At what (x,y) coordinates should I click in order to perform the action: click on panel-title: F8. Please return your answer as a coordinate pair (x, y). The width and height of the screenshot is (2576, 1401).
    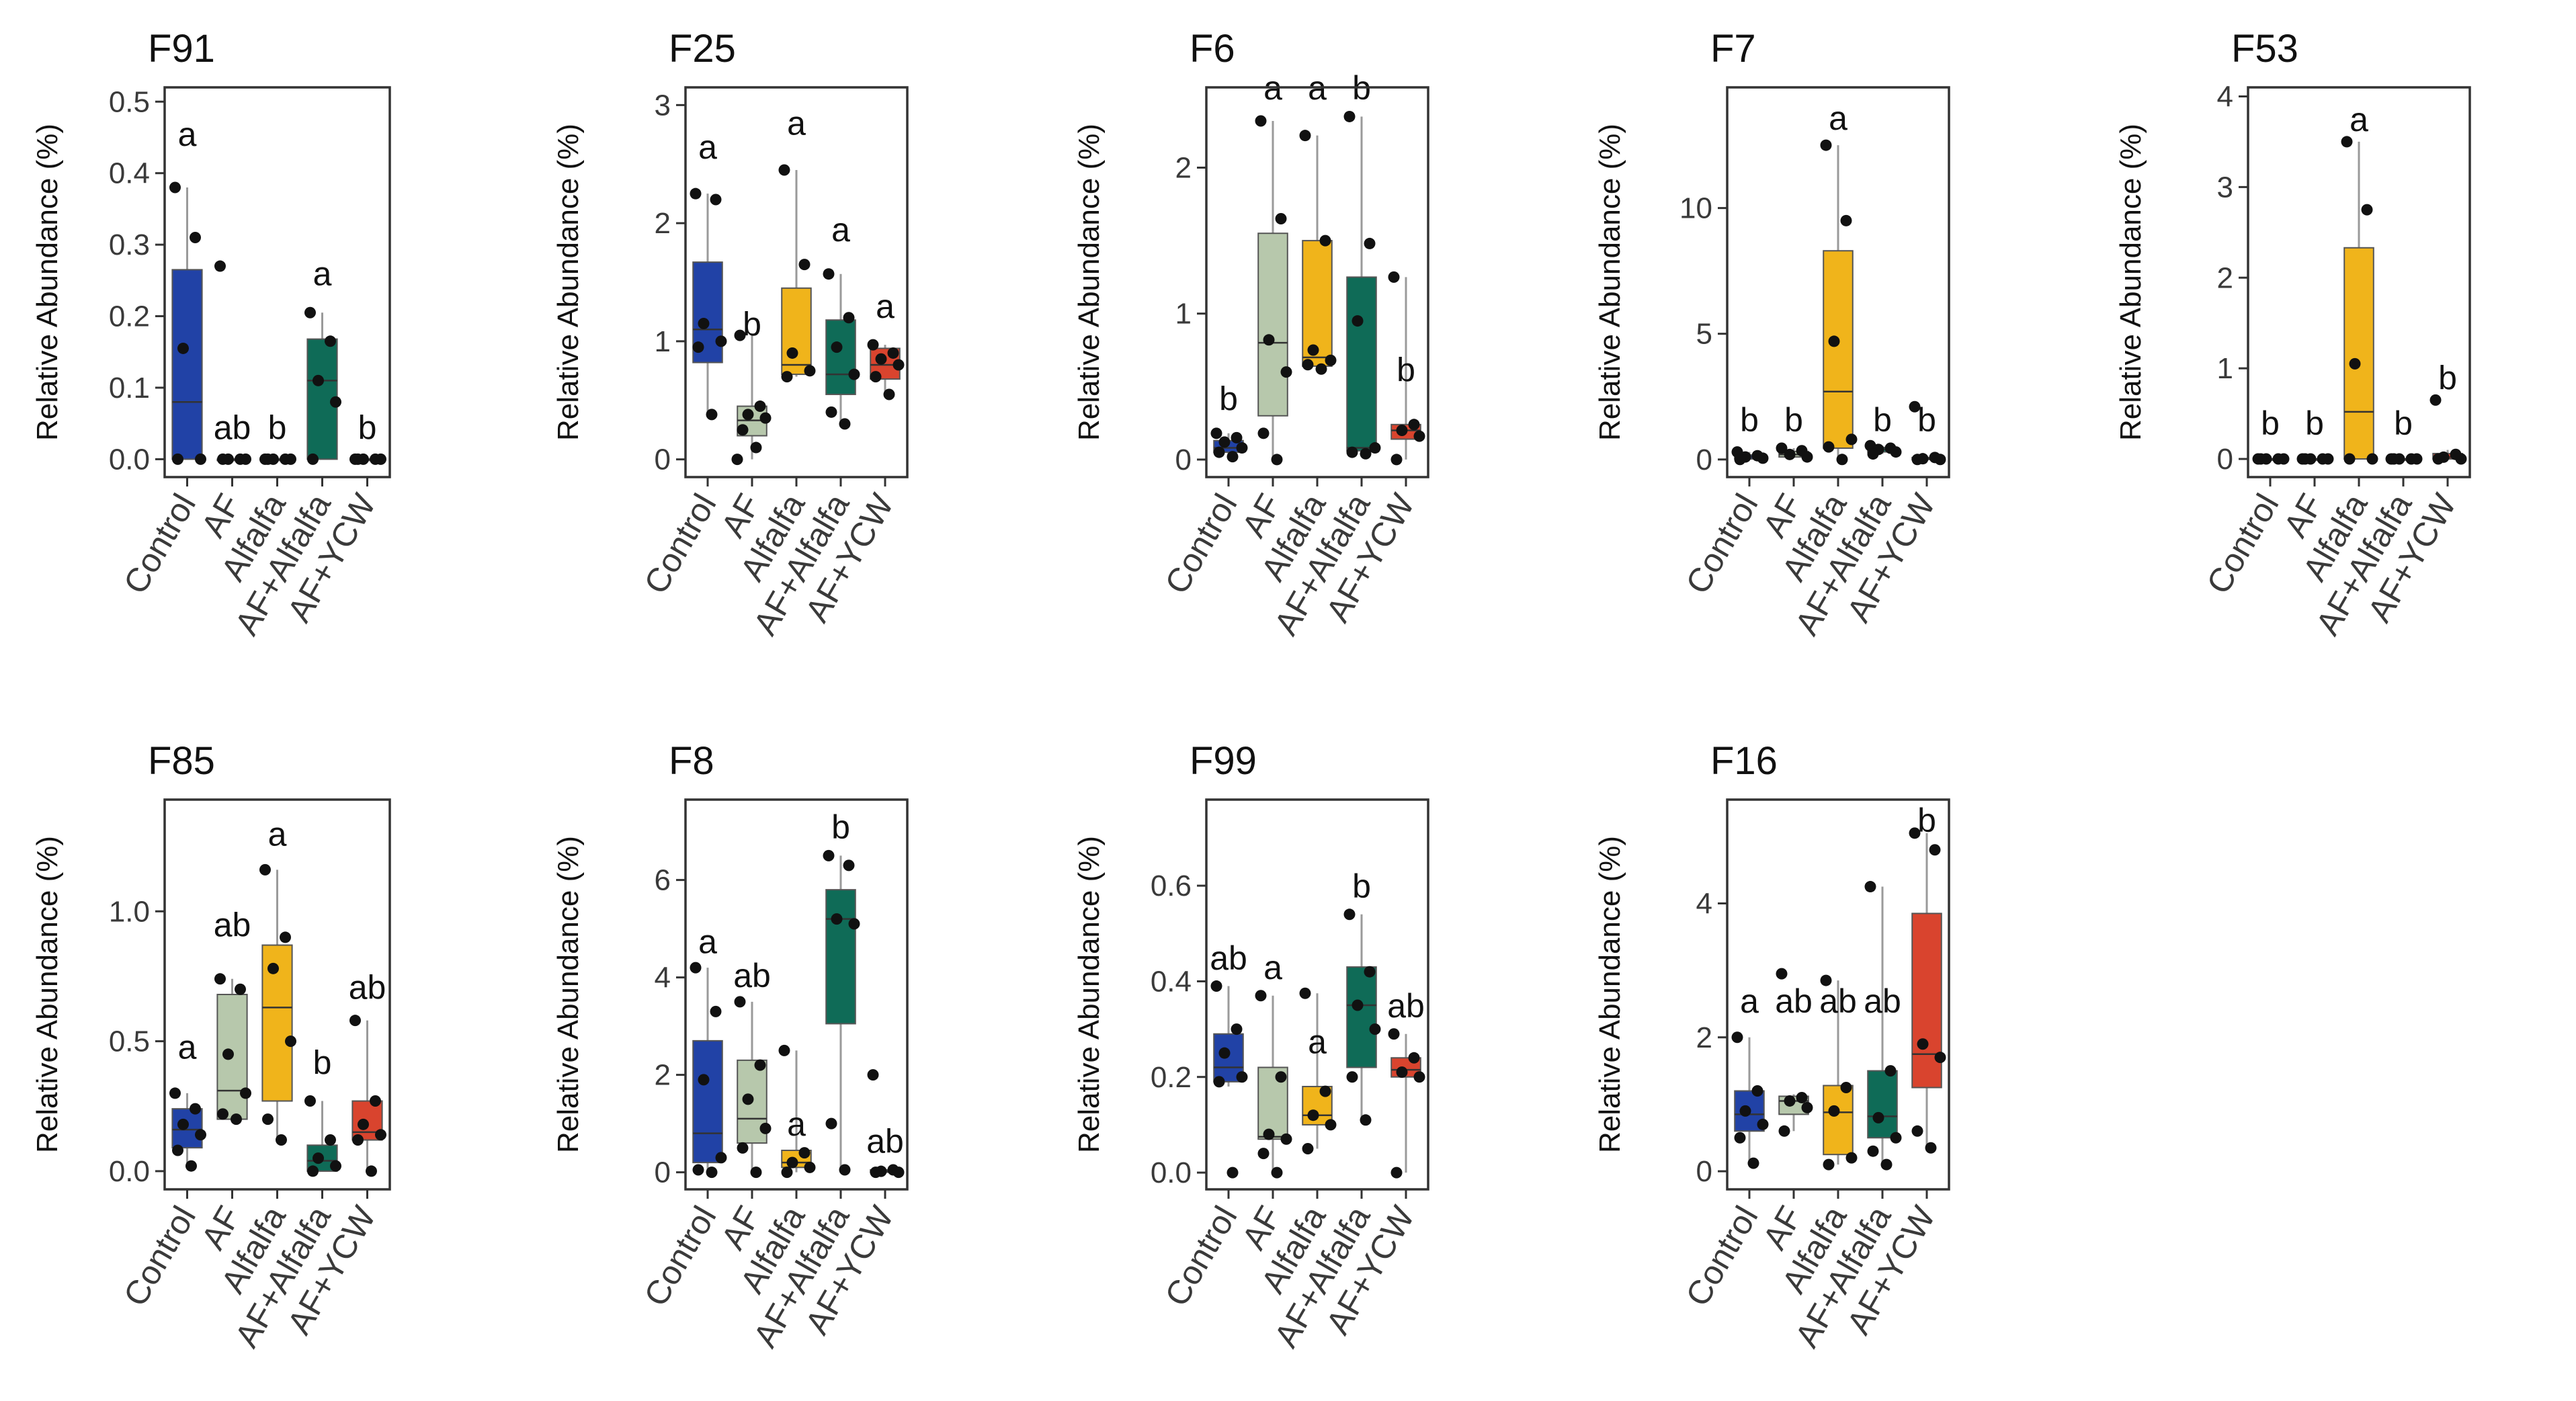
    Looking at the image, I should click on (692, 761).